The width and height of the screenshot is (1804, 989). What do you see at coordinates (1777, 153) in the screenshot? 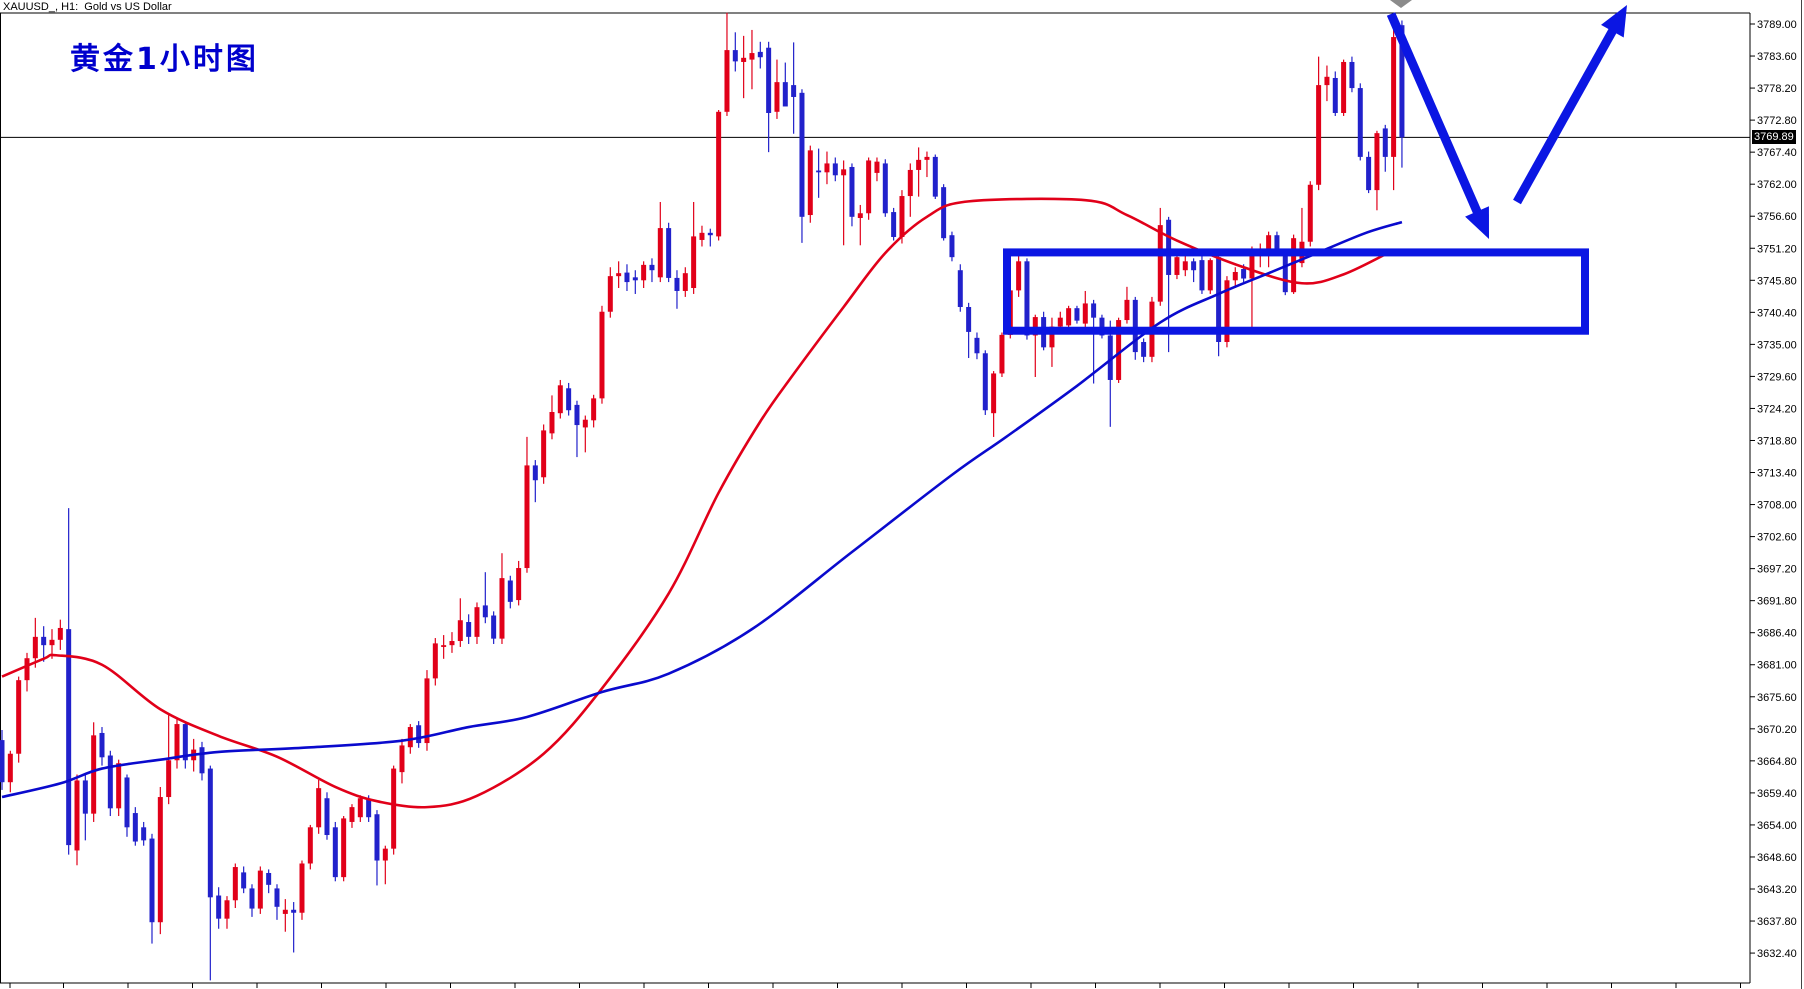
I see `price-tick-label: 3767.40` at bounding box center [1777, 153].